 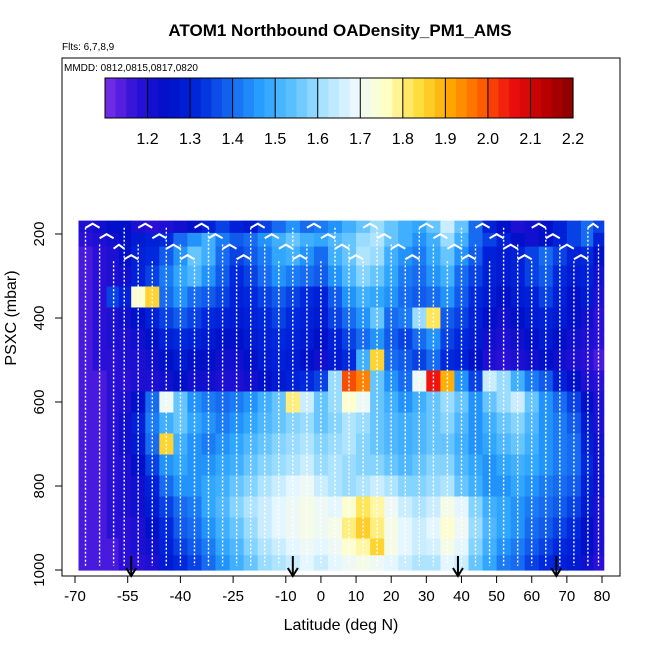 I want to click on x-tick-label: 0, so click(x=321, y=596).